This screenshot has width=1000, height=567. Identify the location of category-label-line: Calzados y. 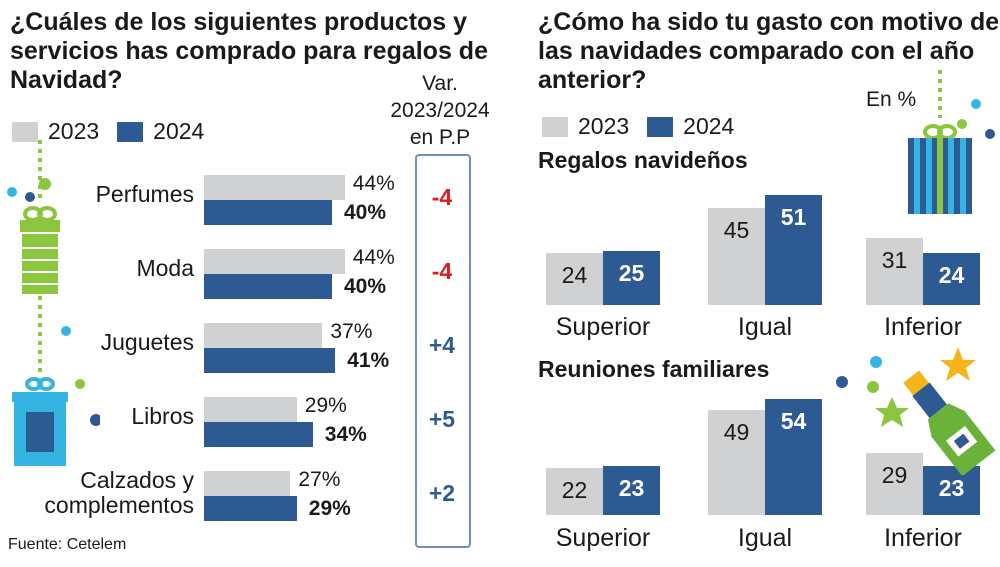
(137, 480).